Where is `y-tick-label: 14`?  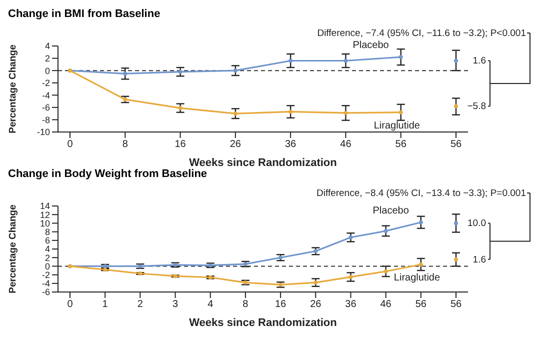 y-tick-label: 14 is located at coordinates (45, 206).